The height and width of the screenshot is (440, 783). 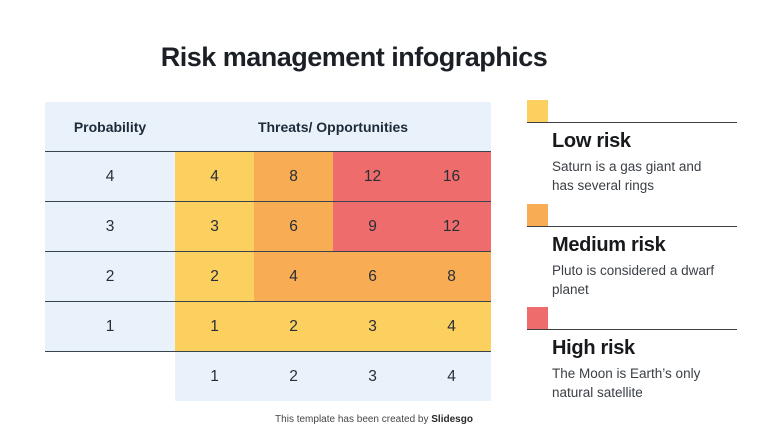 I want to click on column-header-probability: Probability, so click(x=110, y=126).